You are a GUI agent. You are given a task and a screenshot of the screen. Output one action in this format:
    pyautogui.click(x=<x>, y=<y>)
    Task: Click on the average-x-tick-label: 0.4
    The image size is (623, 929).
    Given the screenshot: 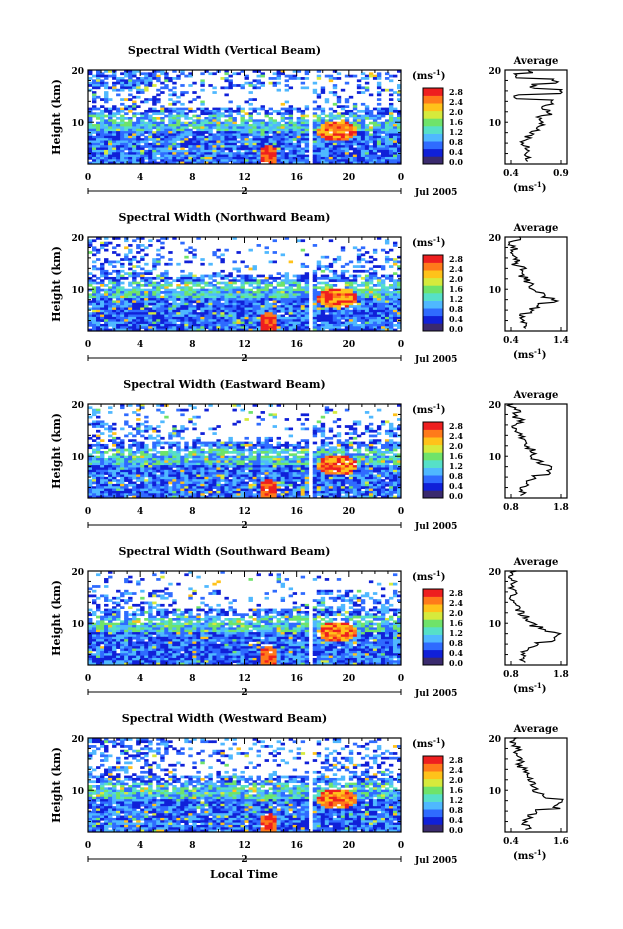 What is the action you would take?
    pyautogui.click(x=511, y=174)
    